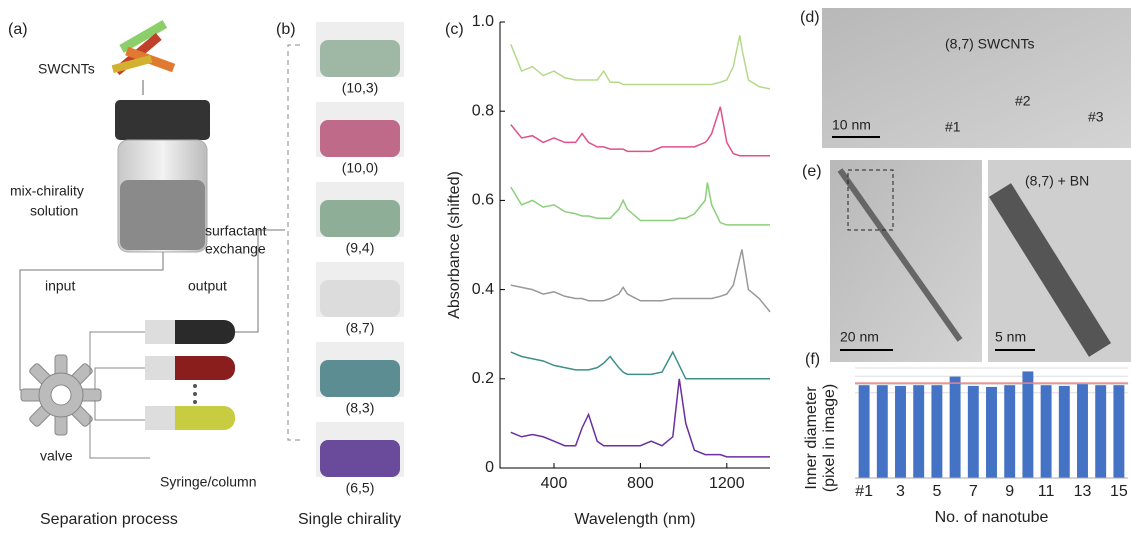 This screenshot has width=1131, height=533. What do you see at coordinates (989, 44) in the screenshot?
I see `caption: (8,7) SWCNTs` at bounding box center [989, 44].